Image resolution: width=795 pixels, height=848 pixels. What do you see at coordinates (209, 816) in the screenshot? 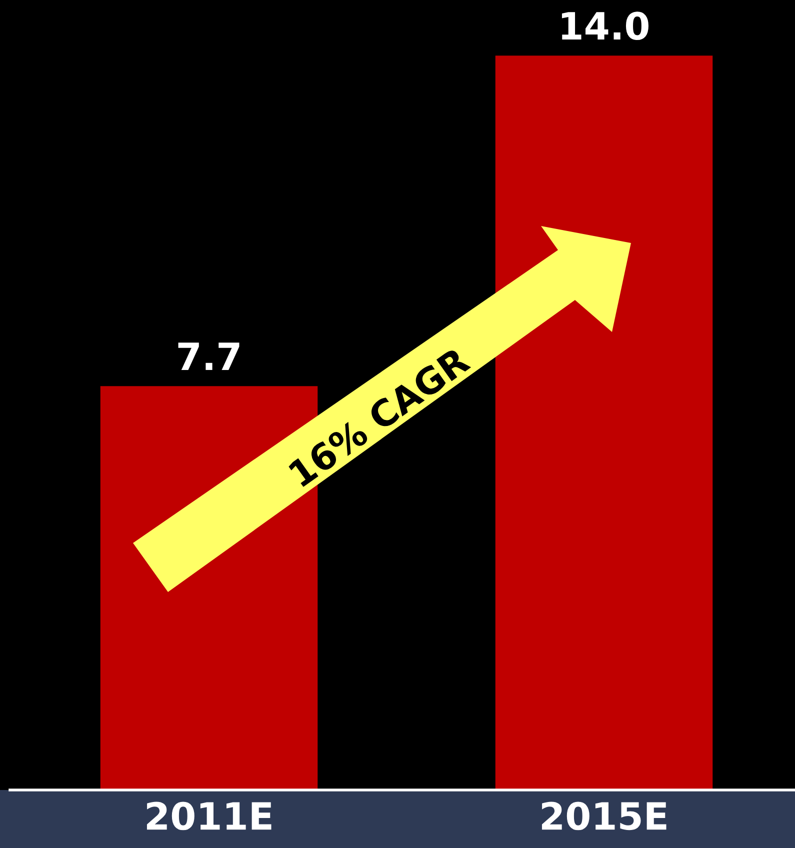
I see `x-tick-label: 2011E` at bounding box center [209, 816].